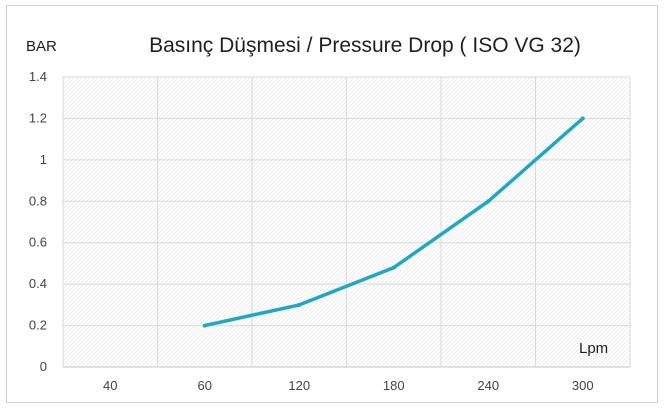  I want to click on y-ticks: 0 0.2 0.4 0.6 0.8 1 1.2 1.4, so click(38, 221).